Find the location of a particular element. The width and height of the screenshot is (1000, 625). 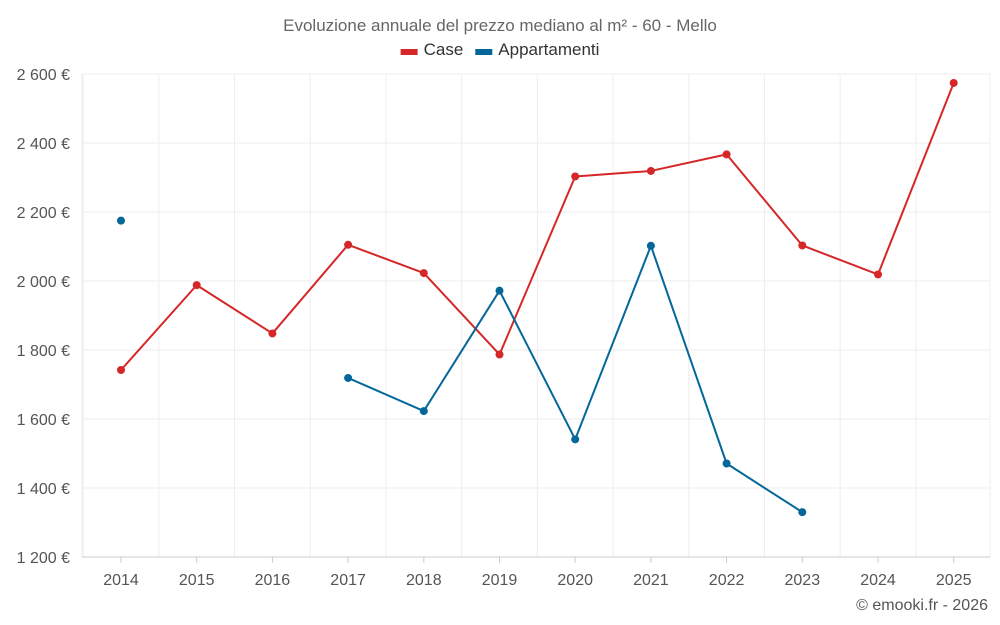

legend-item-case: Case is located at coordinates (432, 49).